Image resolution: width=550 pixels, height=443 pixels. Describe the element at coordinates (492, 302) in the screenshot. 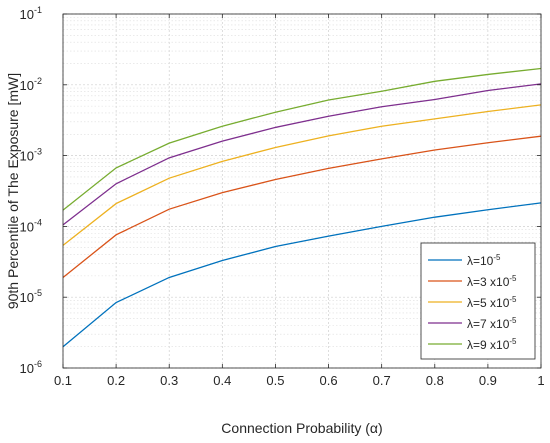

I see `legend-label: λ=5 x10-5` at that location.